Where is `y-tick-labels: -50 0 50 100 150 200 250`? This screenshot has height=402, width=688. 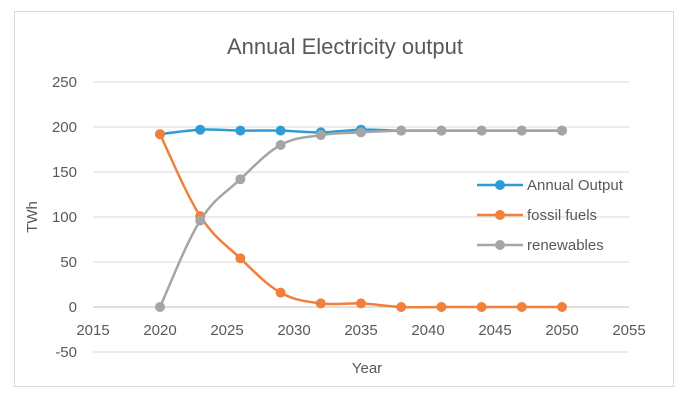 y-tick-labels: -50 0 50 100 150 200 250 is located at coordinates (64, 217).